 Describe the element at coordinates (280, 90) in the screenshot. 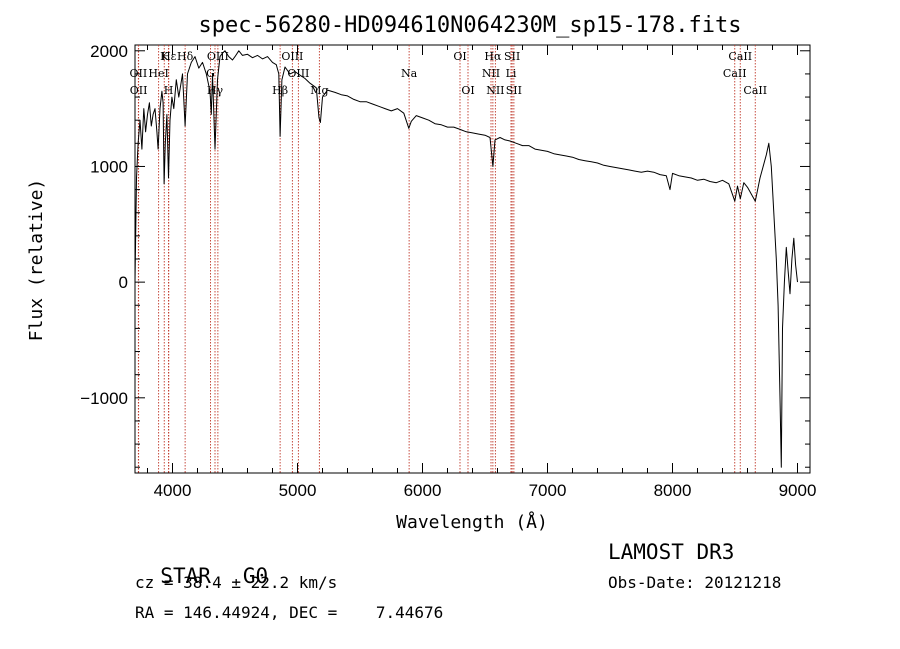

I see `line-label: Hβ` at that location.